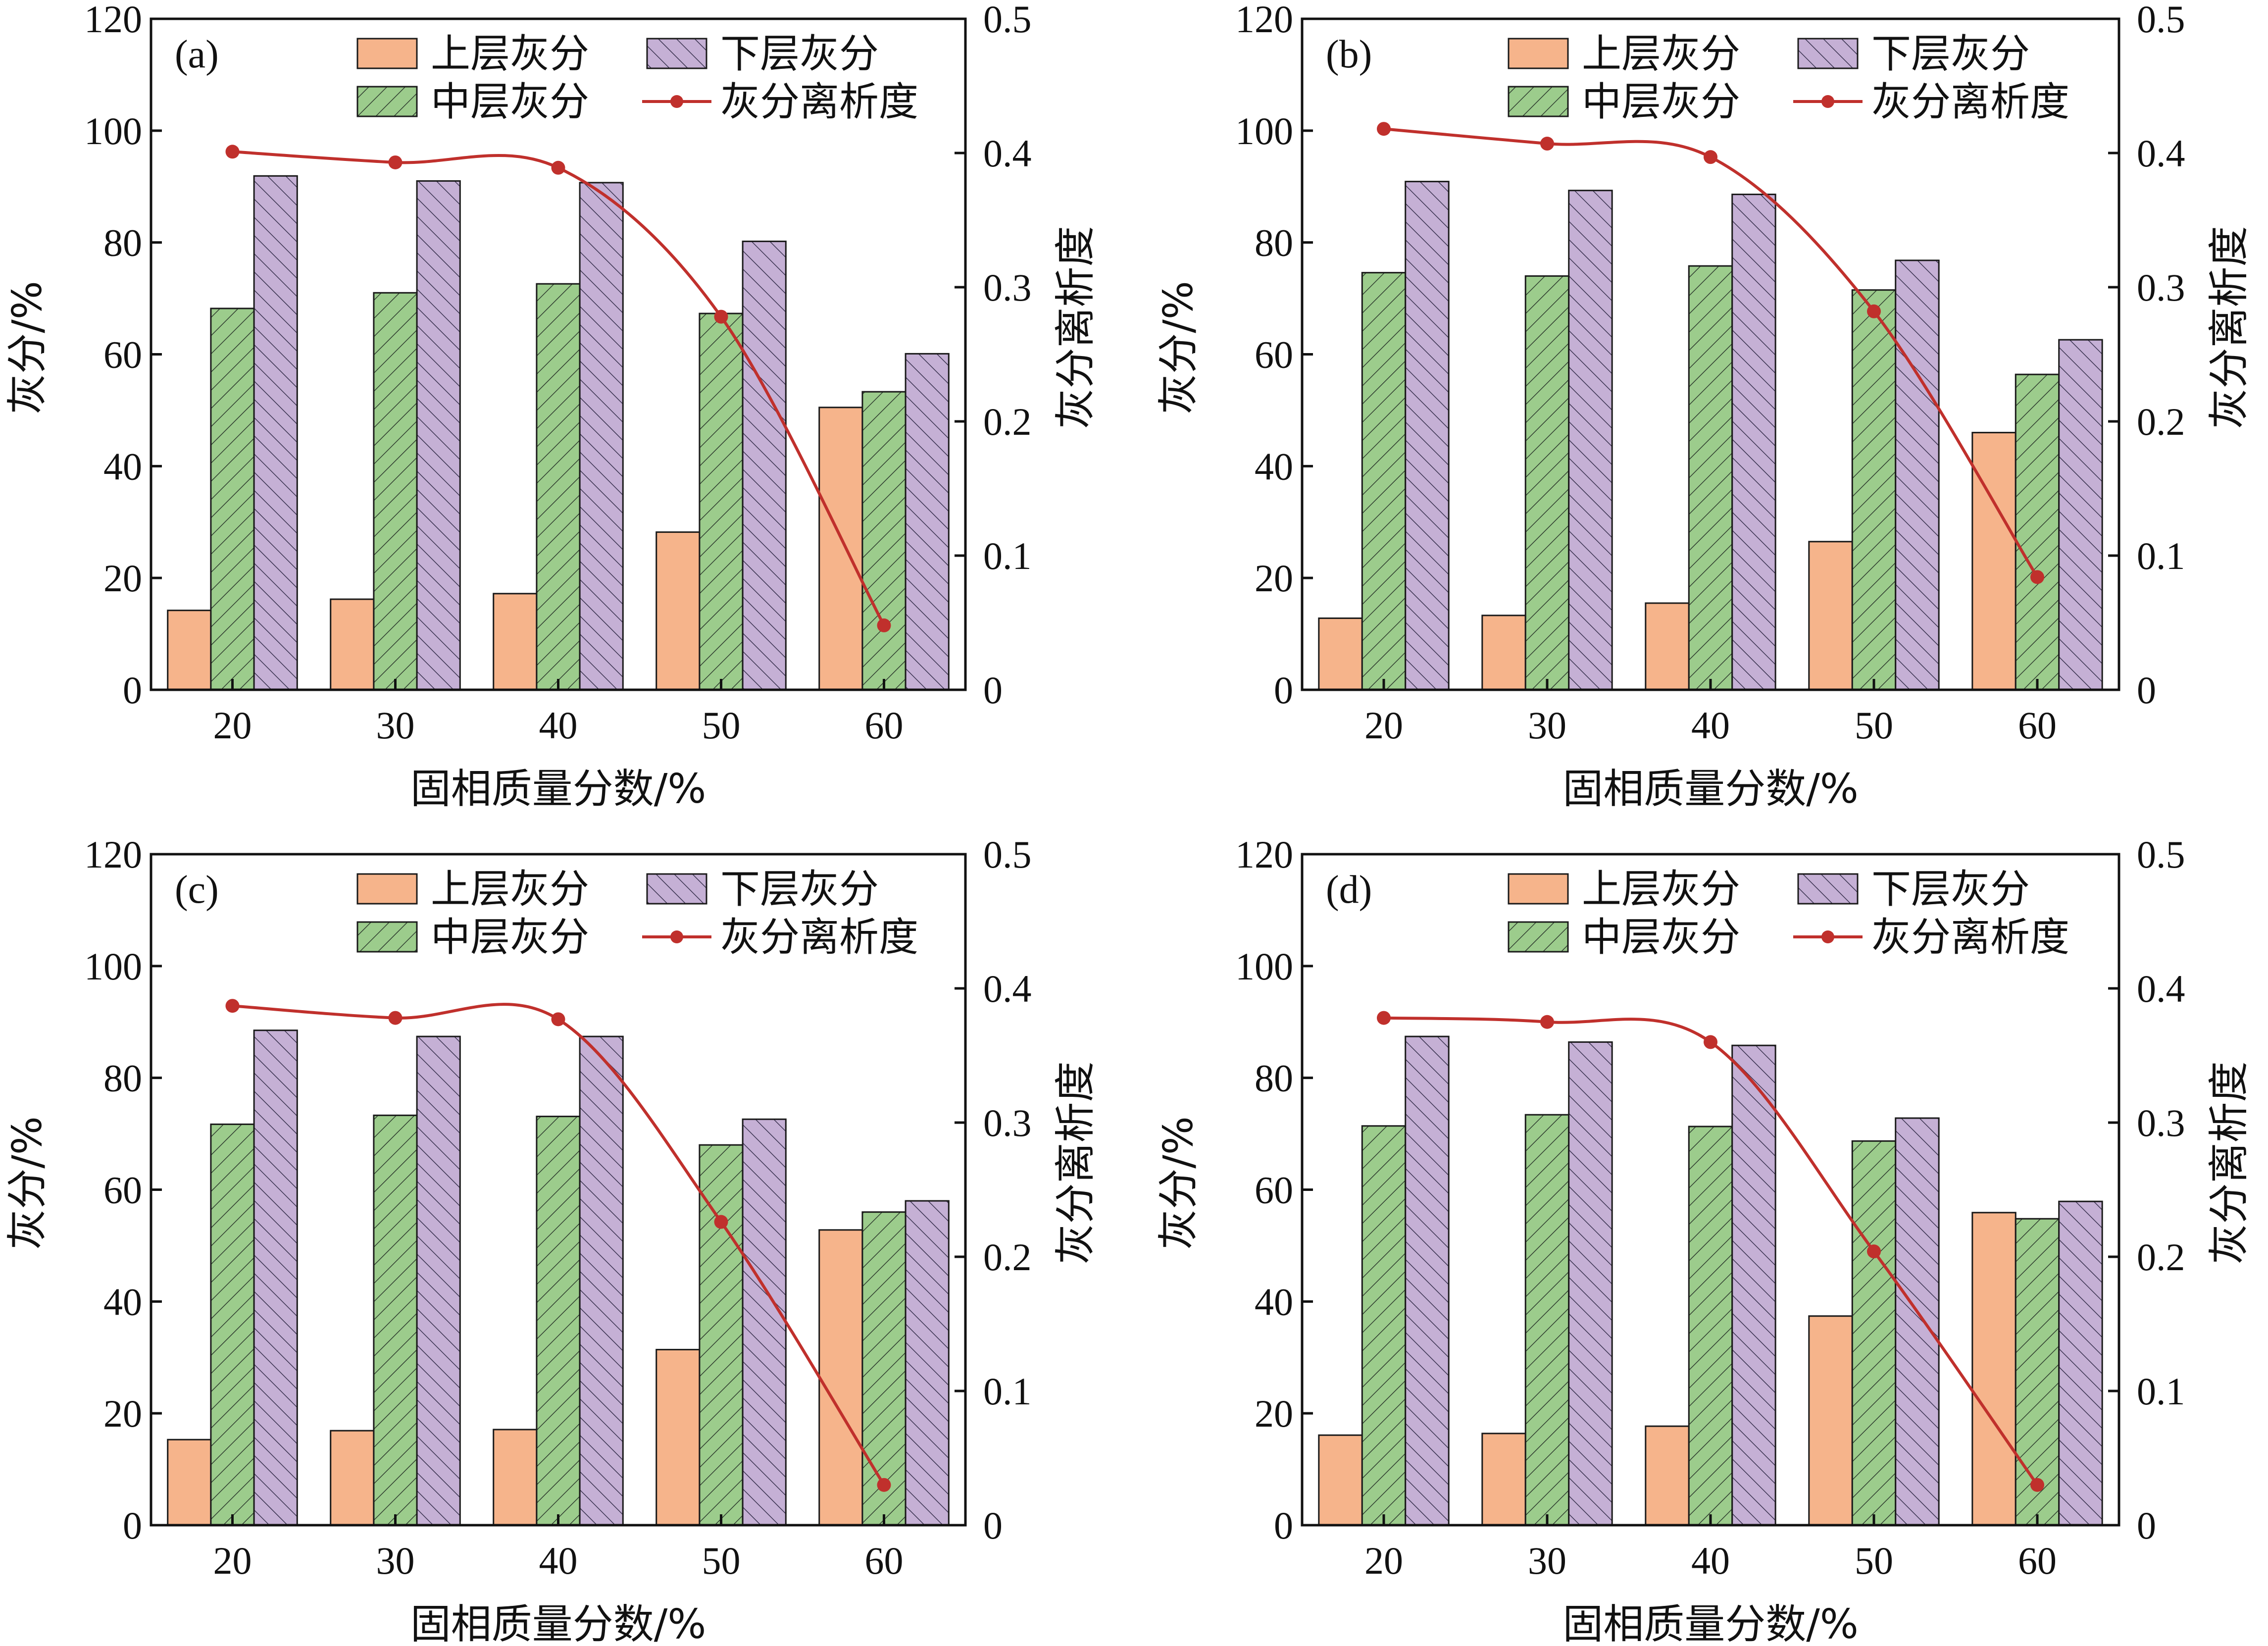 The height and width of the screenshot is (1646, 2268). What do you see at coordinates (2146, 691) in the screenshot?
I see `y2-tick-label: 0` at bounding box center [2146, 691].